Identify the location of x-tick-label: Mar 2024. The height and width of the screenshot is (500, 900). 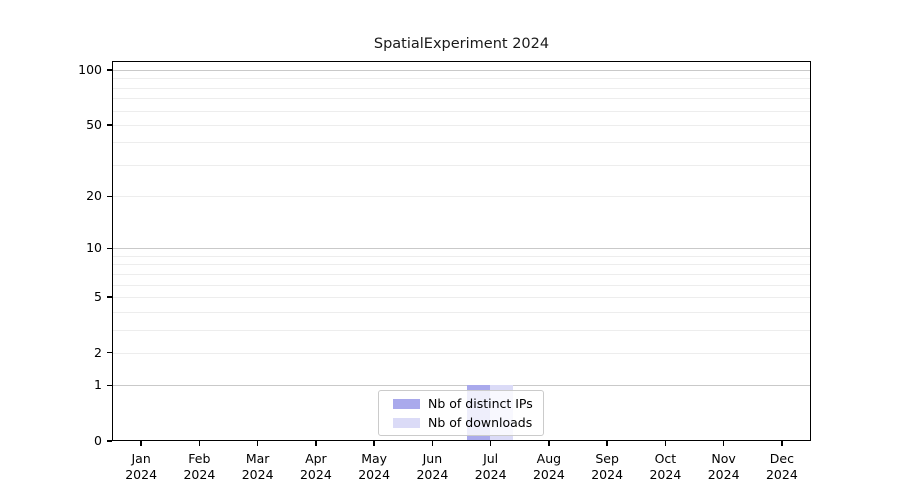
(257, 466).